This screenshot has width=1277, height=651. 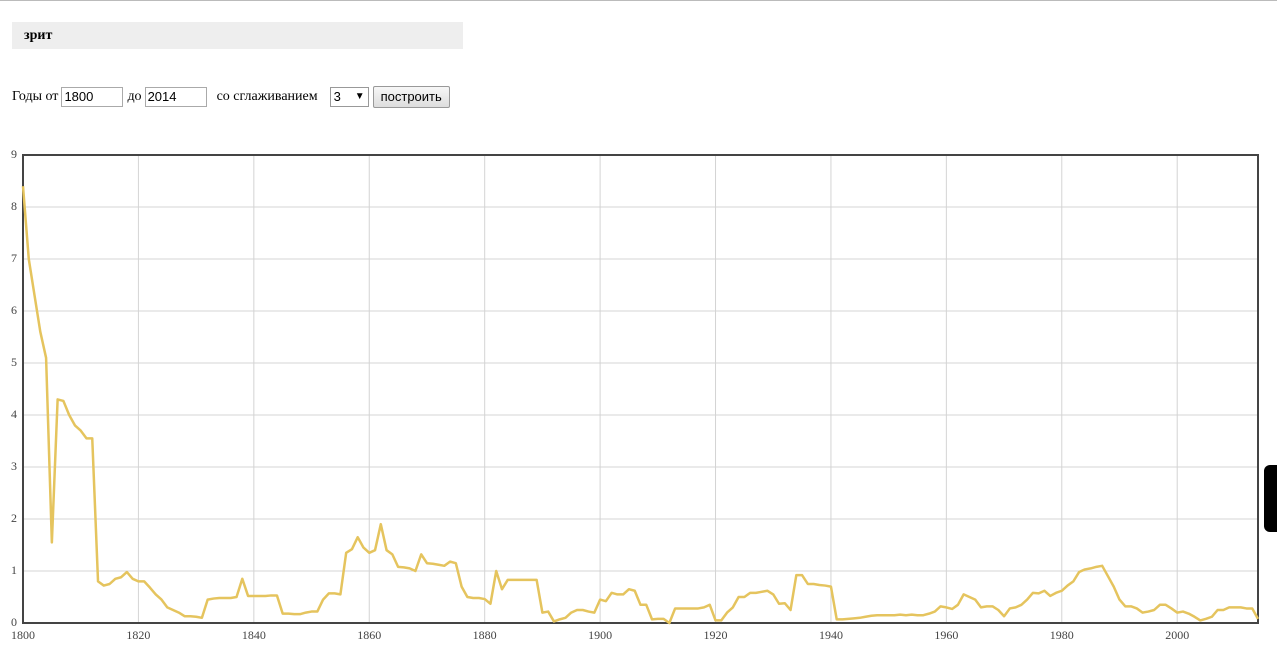 What do you see at coordinates (1062, 635) in the screenshot?
I see `x-tick-label: 1980` at bounding box center [1062, 635].